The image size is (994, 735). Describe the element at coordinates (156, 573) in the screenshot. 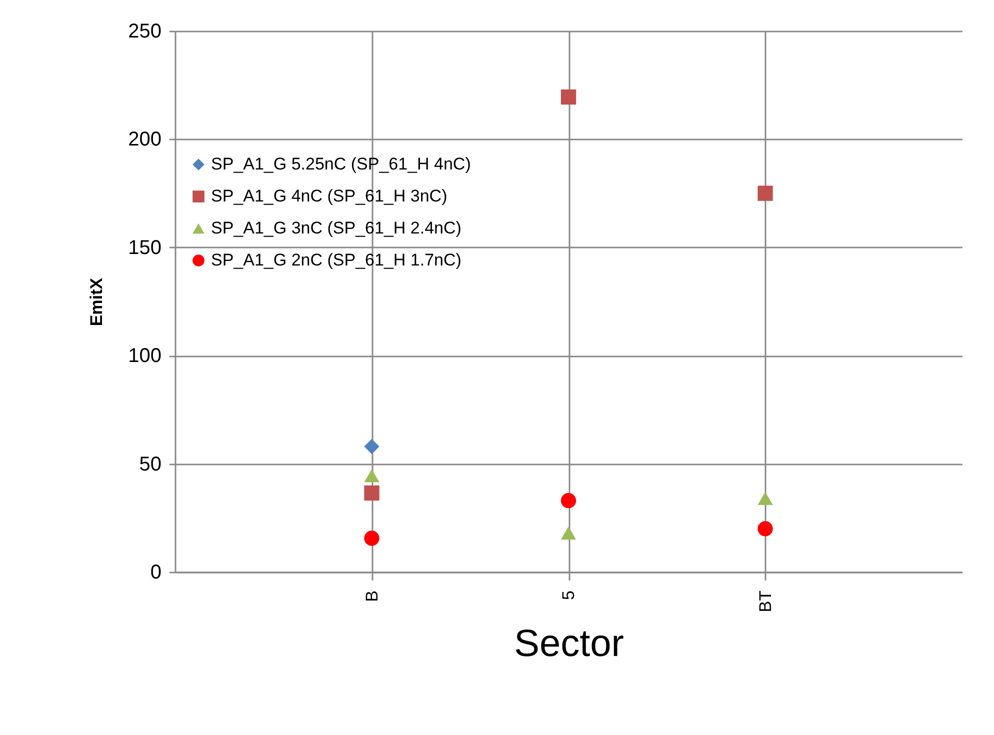

I see `y-tick-label: 0` at that location.